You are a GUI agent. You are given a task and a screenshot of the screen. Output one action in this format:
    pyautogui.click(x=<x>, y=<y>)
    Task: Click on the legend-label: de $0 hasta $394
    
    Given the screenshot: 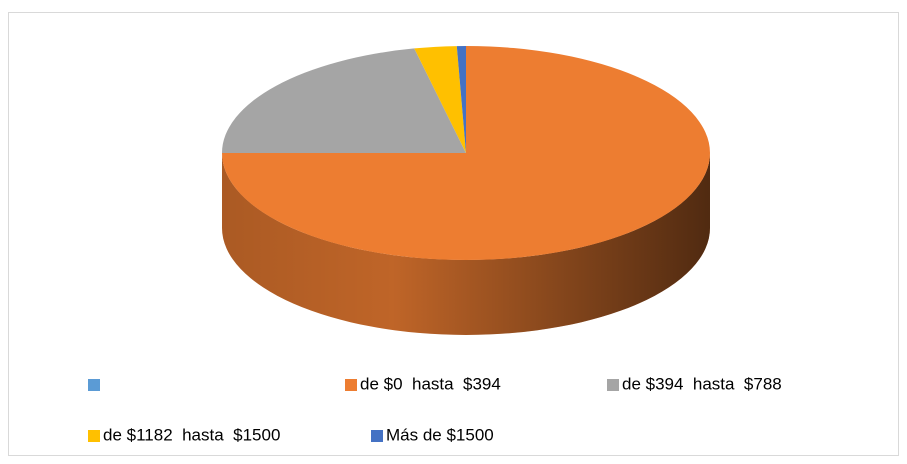 What is the action you would take?
    pyautogui.click(x=430, y=383)
    